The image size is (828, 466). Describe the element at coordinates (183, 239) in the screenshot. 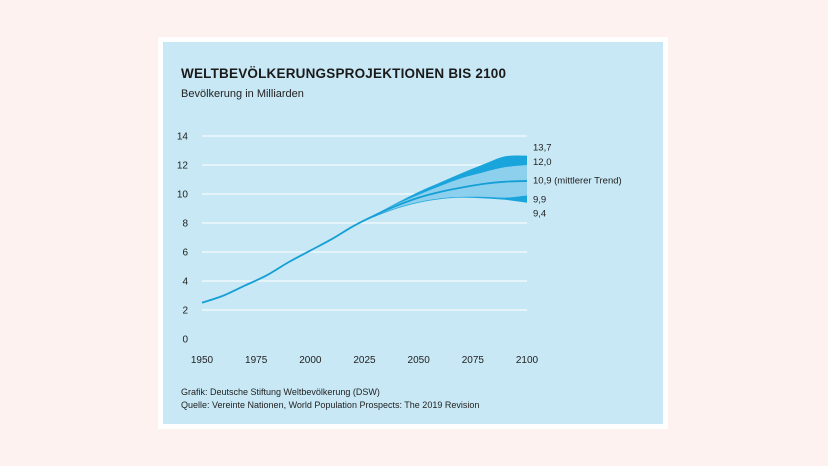

I see `y-axis-ticks: 0 2 4 6 8 10 12 14` at that location.